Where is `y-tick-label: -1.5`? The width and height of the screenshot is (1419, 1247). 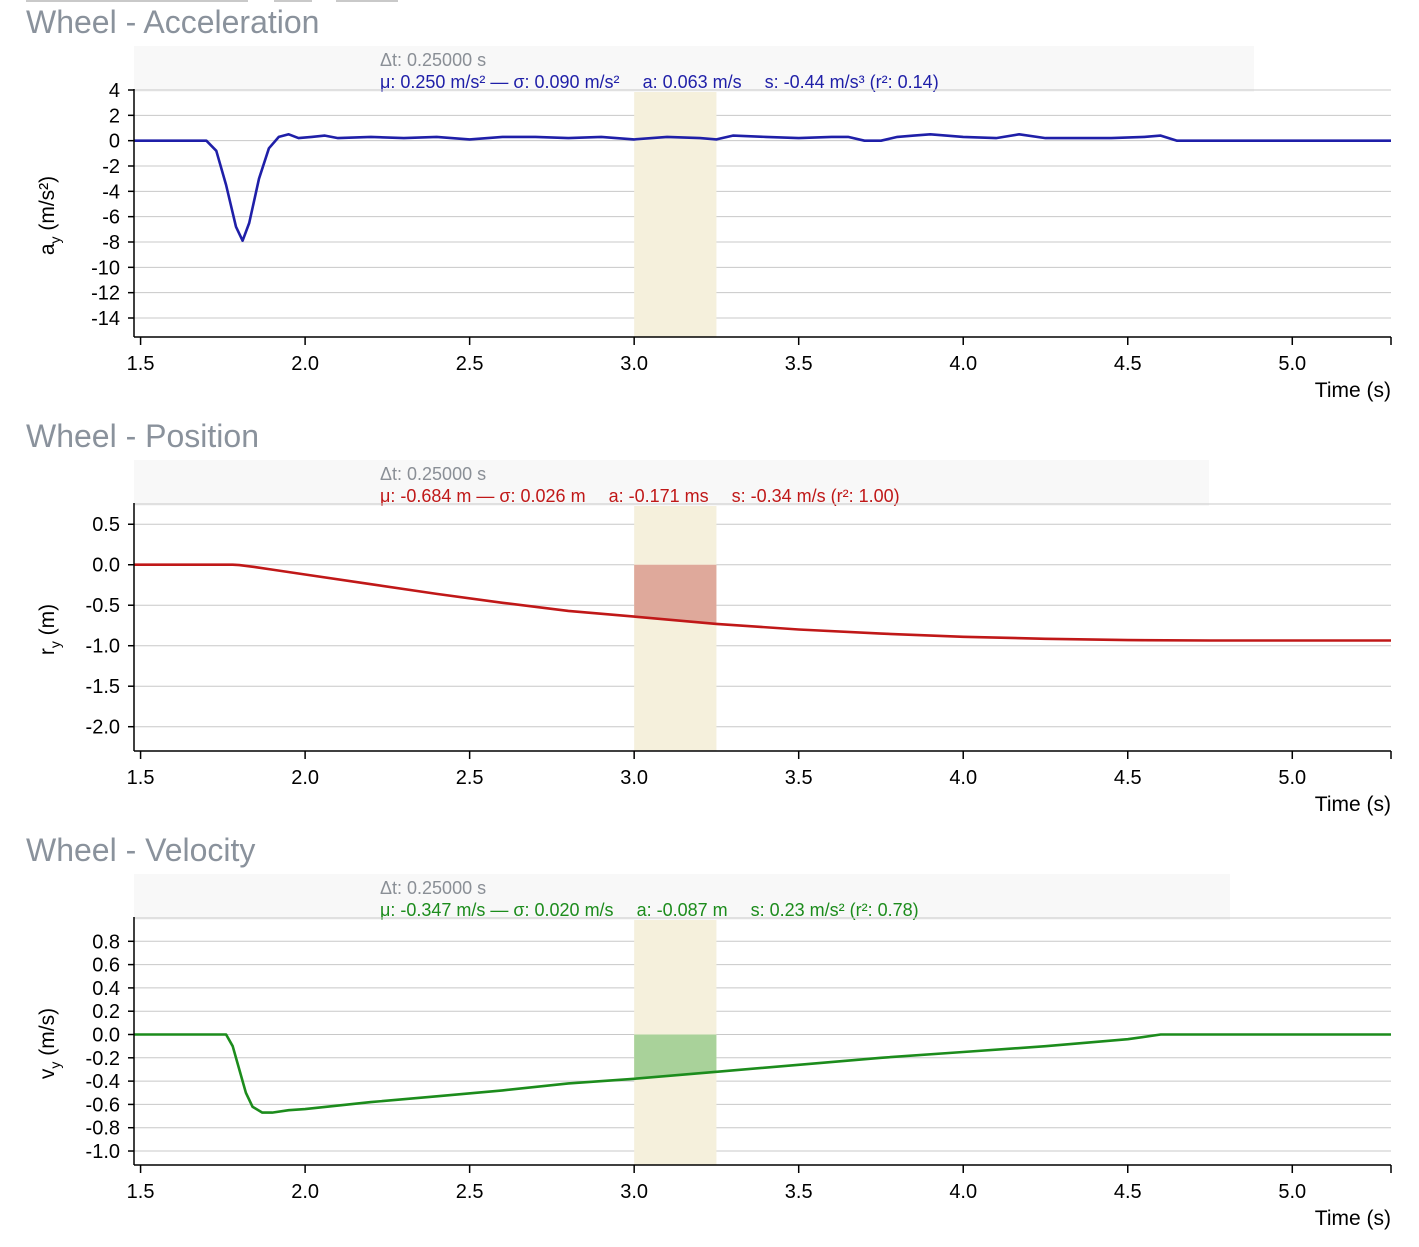 y-tick-label: -1.5 is located at coordinates (103, 687).